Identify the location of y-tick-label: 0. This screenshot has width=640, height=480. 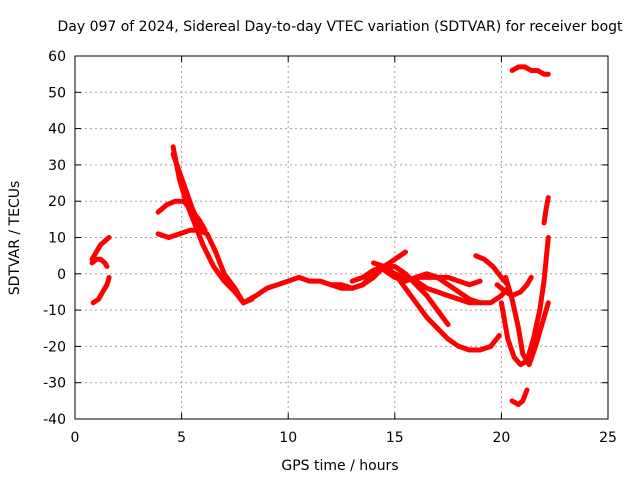
(61, 275).